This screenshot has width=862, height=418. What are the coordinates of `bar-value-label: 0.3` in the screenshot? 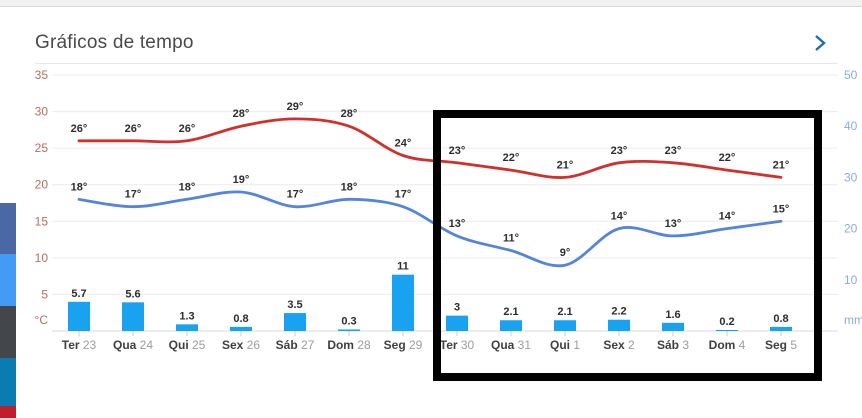 It's located at (348, 321).